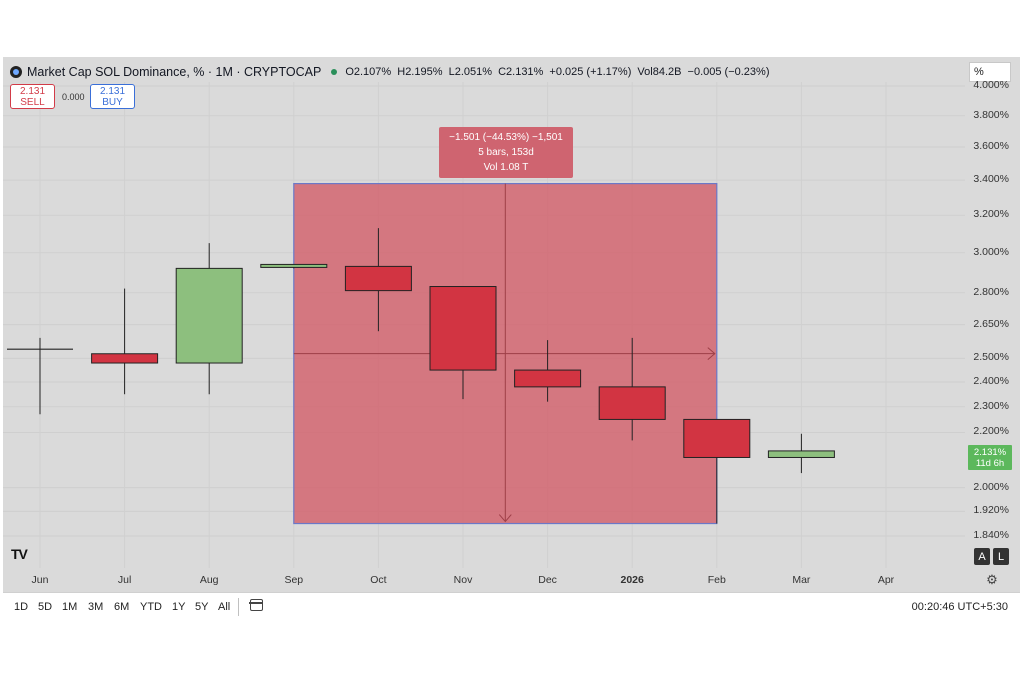 This screenshot has width=1024, height=682. Describe the element at coordinates (470, 72) in the screenshot. I see `low-value: L2.051%` at that location.